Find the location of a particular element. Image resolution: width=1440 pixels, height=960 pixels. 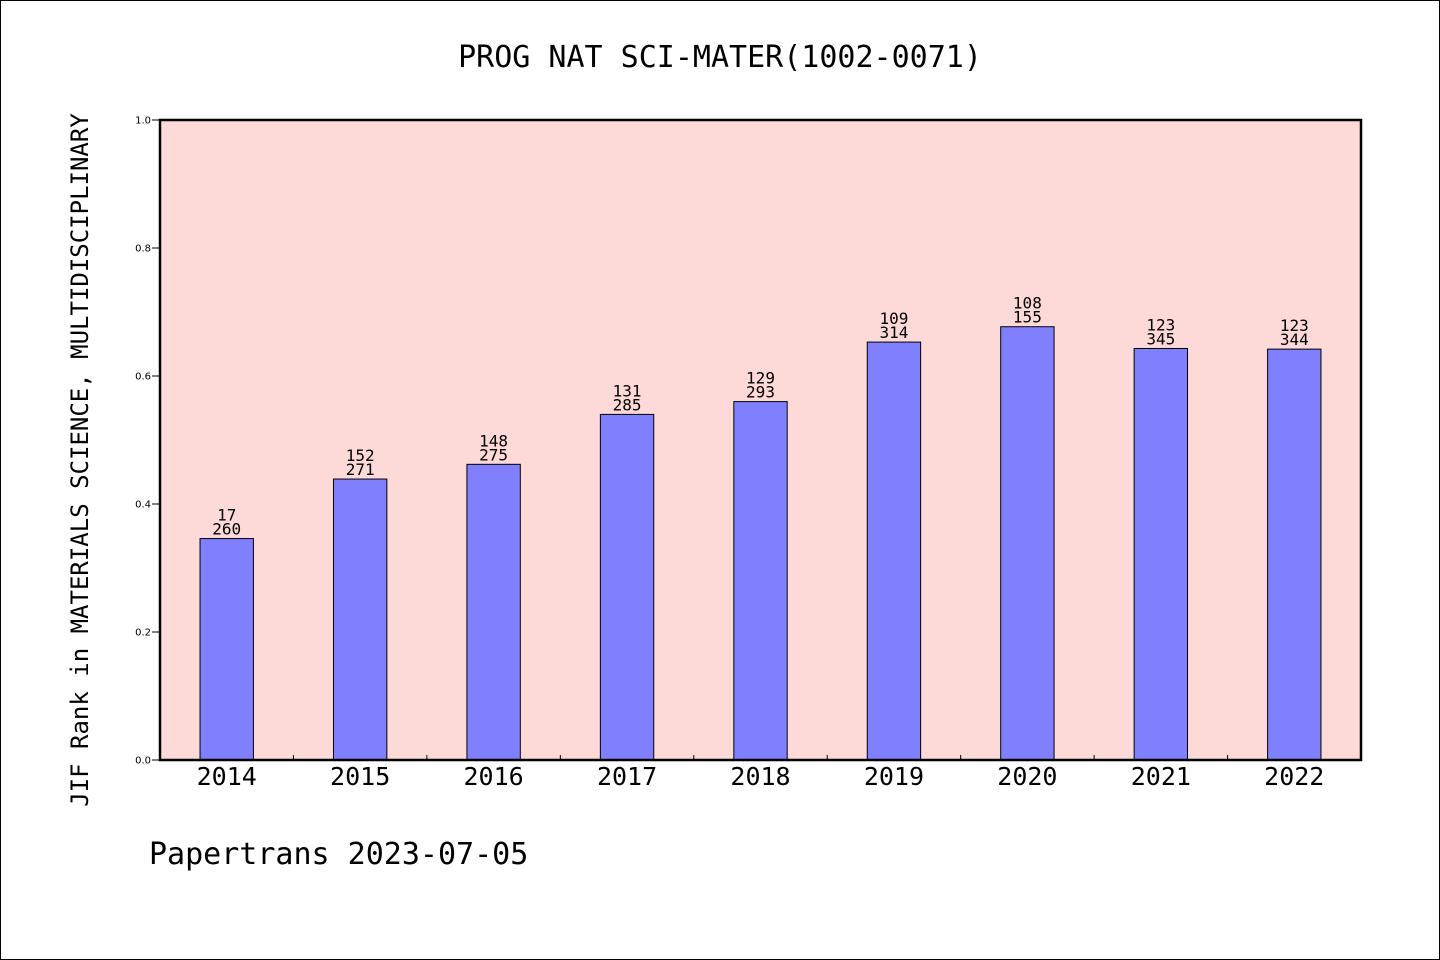

bar-rank-label-2016: 148 is located at coordinates (493, 440).